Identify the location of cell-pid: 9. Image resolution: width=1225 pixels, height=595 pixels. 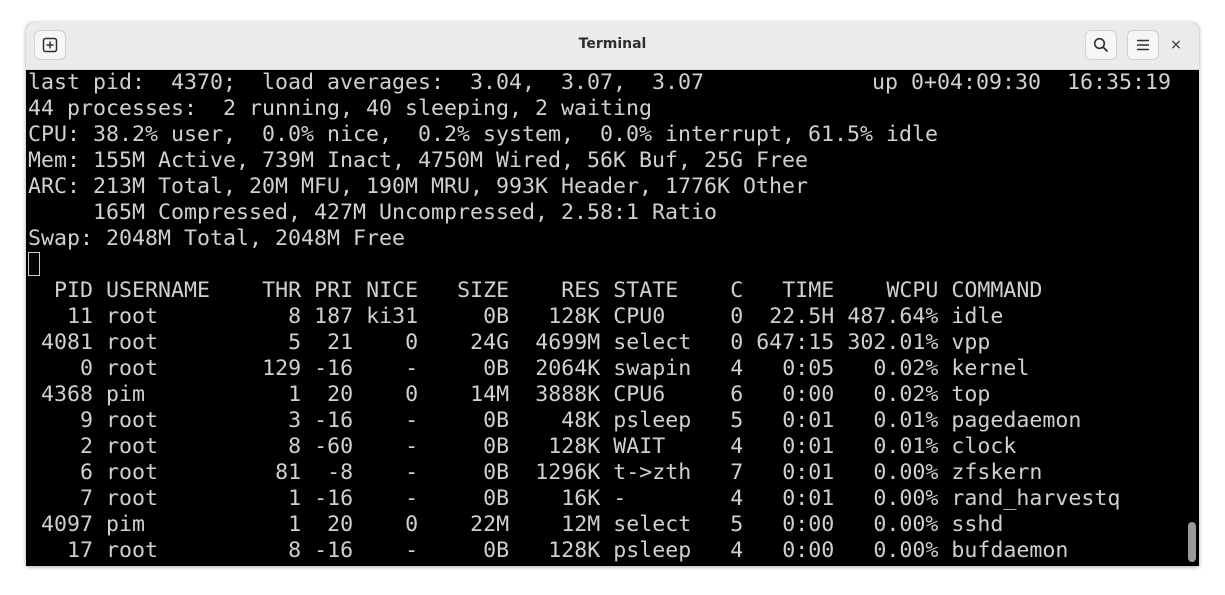
(61, 420).